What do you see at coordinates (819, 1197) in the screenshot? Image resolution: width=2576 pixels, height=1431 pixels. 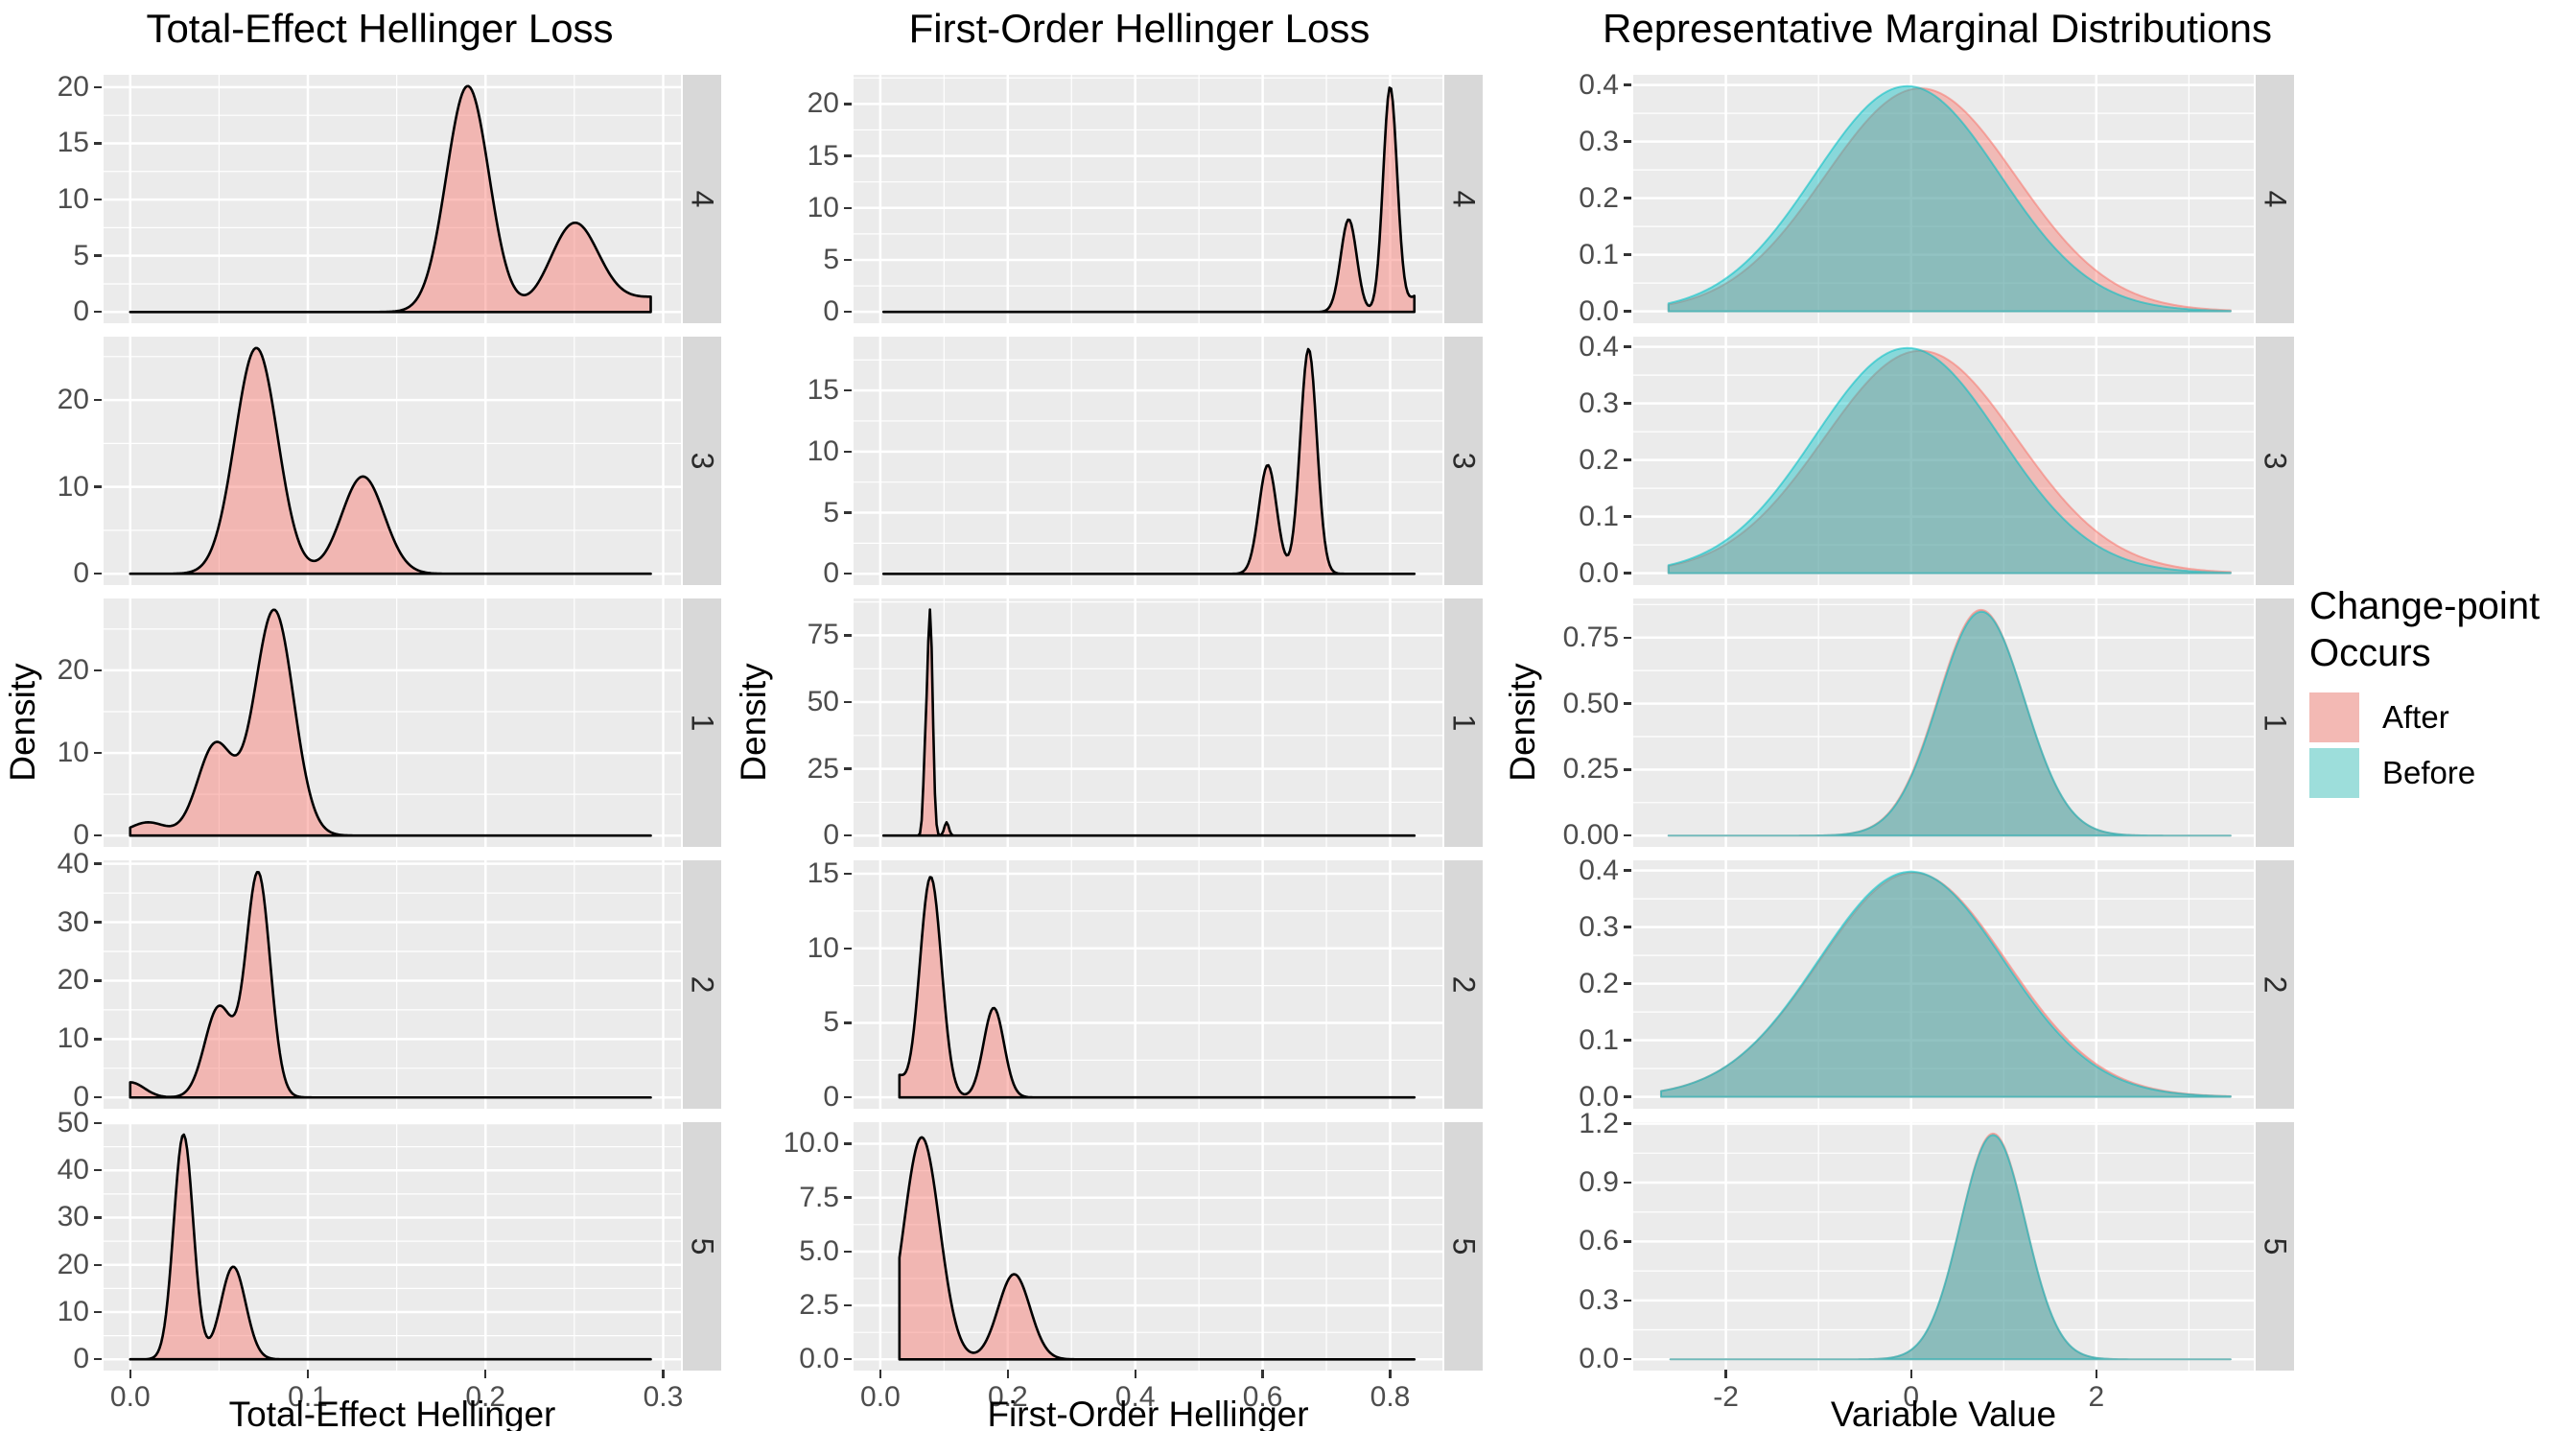 I see `y-tick-label: 7.5` at bounding box center [819, 1197].